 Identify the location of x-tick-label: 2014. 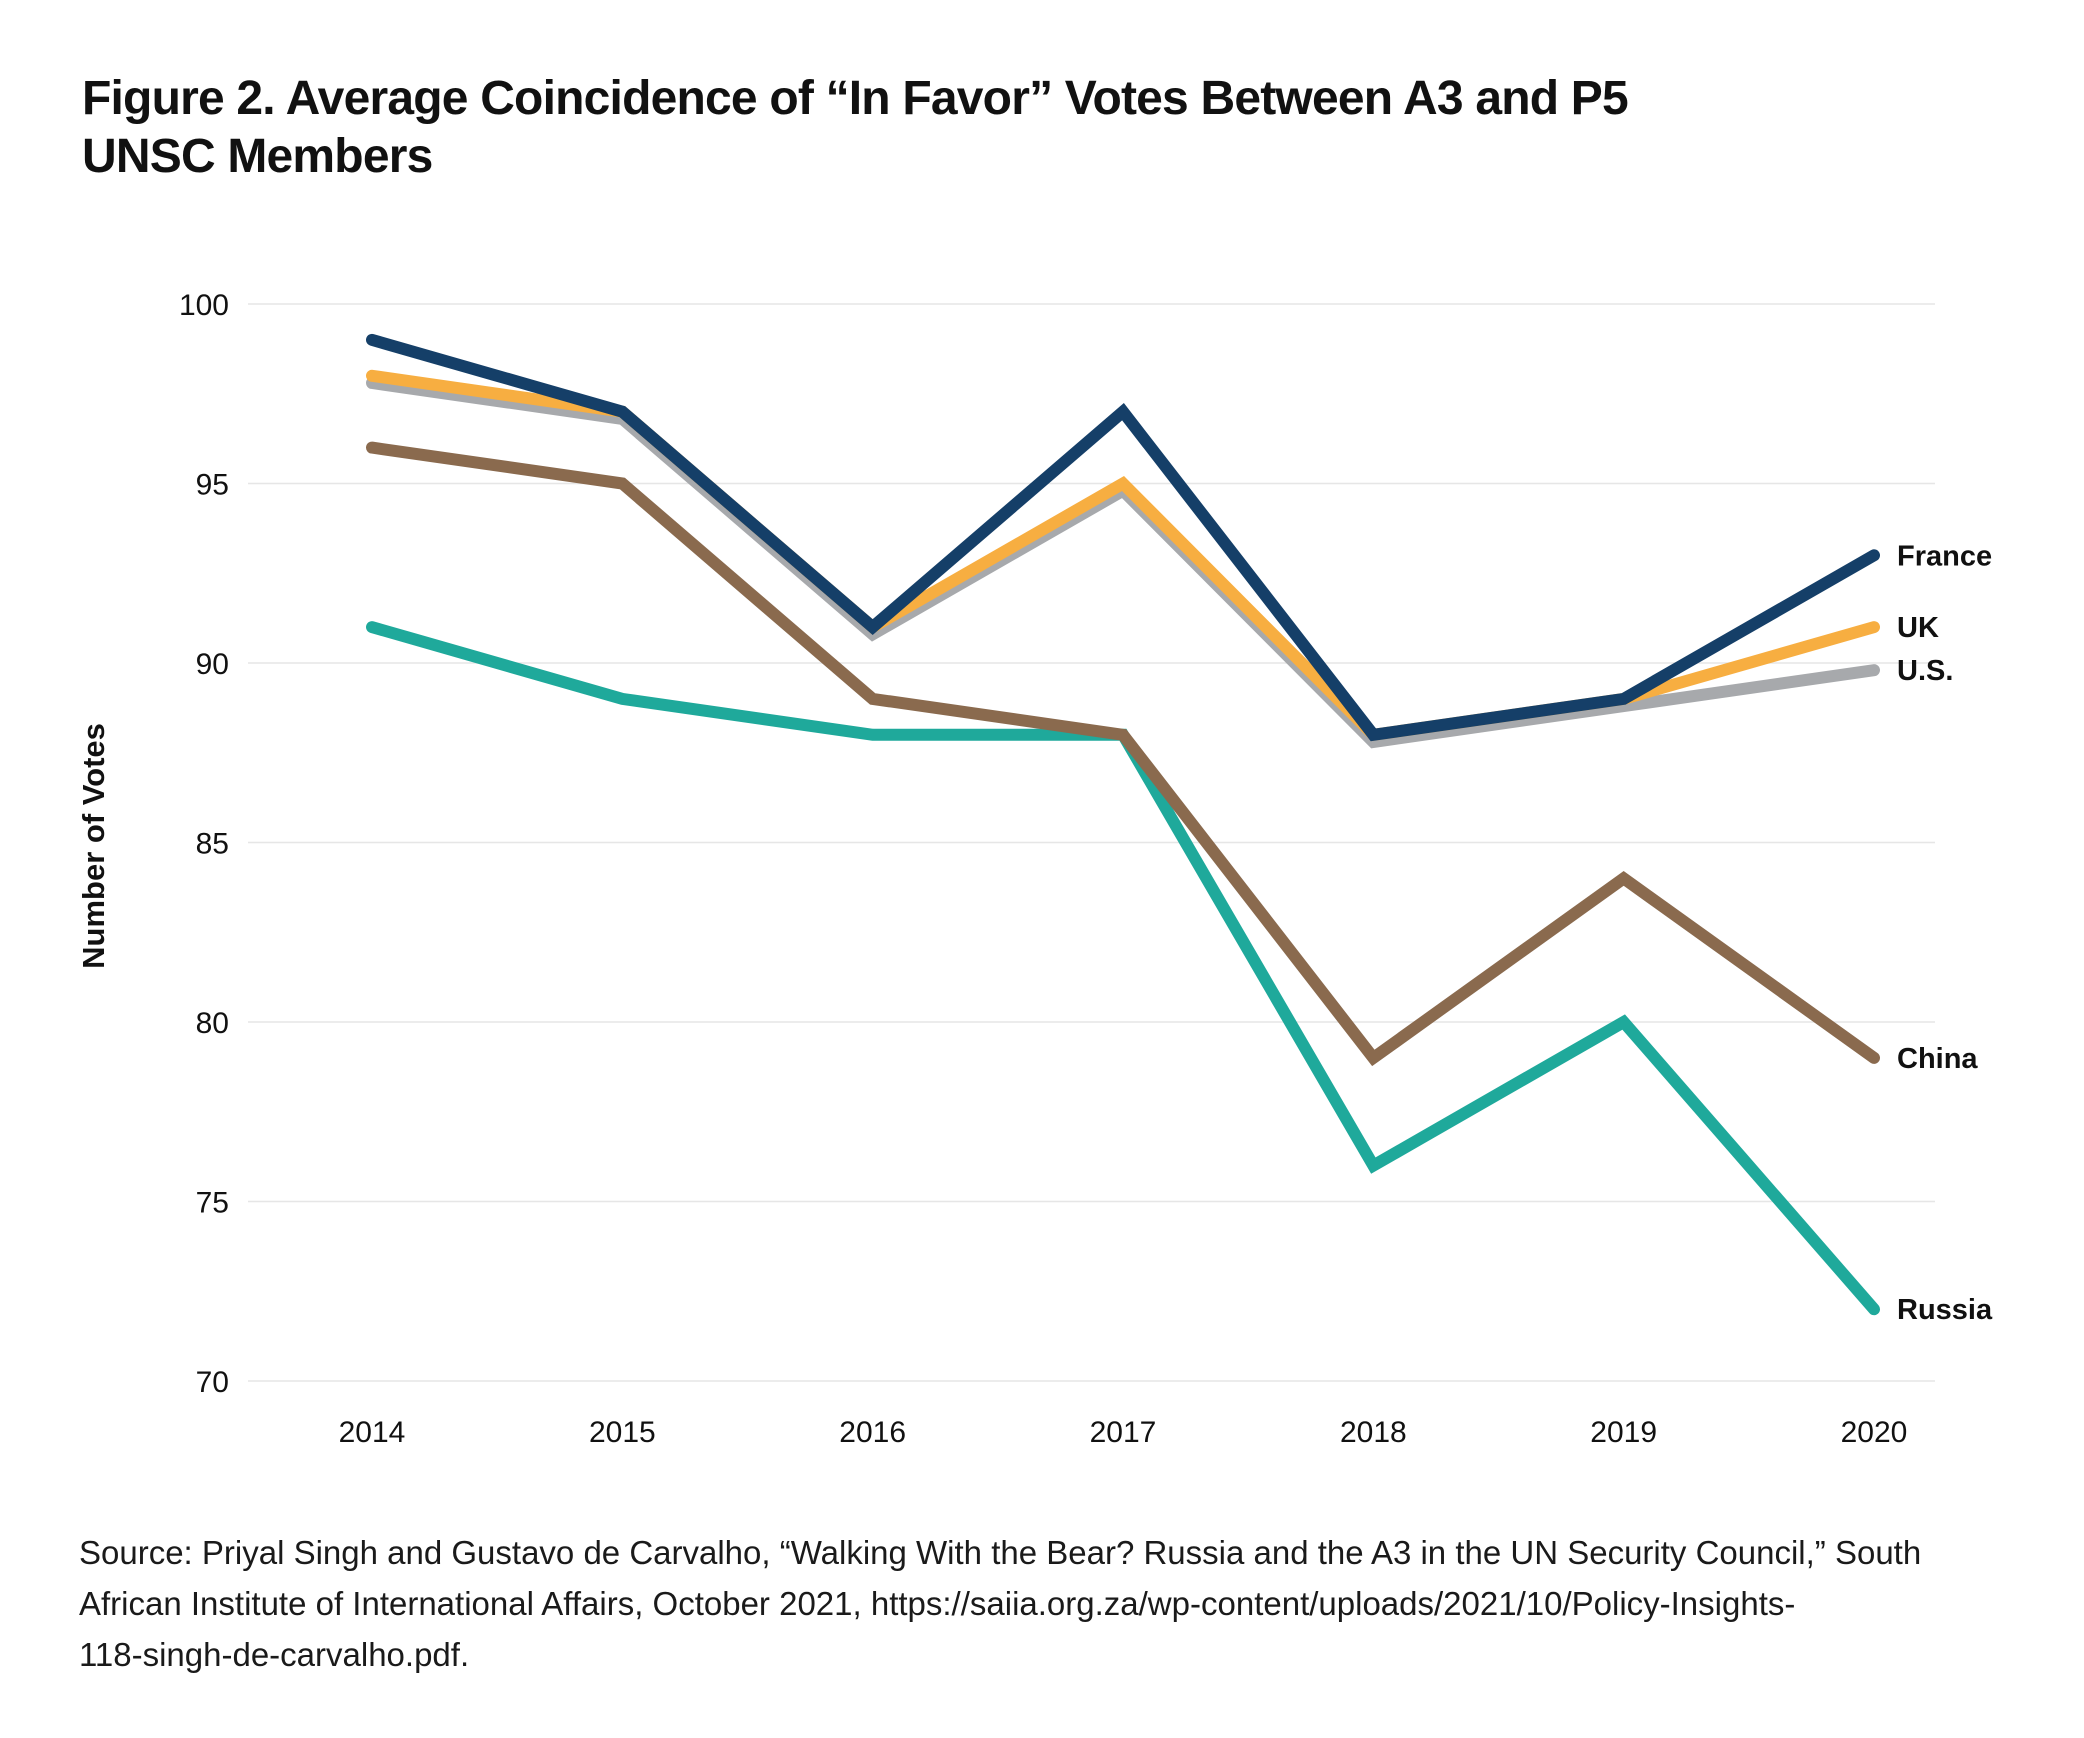
(372, 1432).